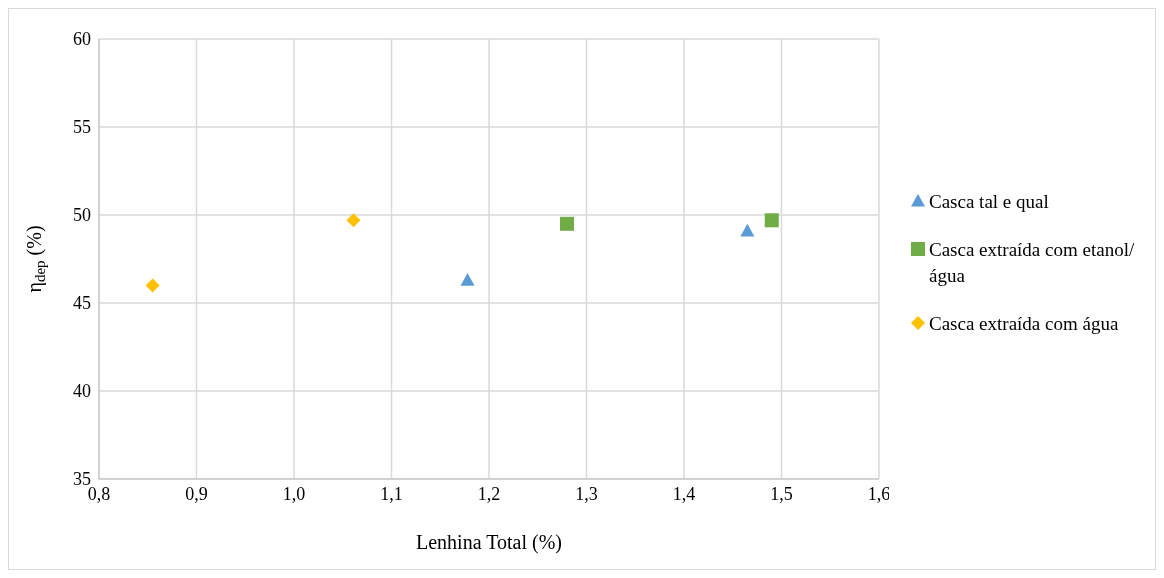 The image size is (1164, 578). What do you see at coordinates (489, 542) in the screenshot?
I see `x-axis-title: Lenhina Total (%)` at bounding box center [489, 542].